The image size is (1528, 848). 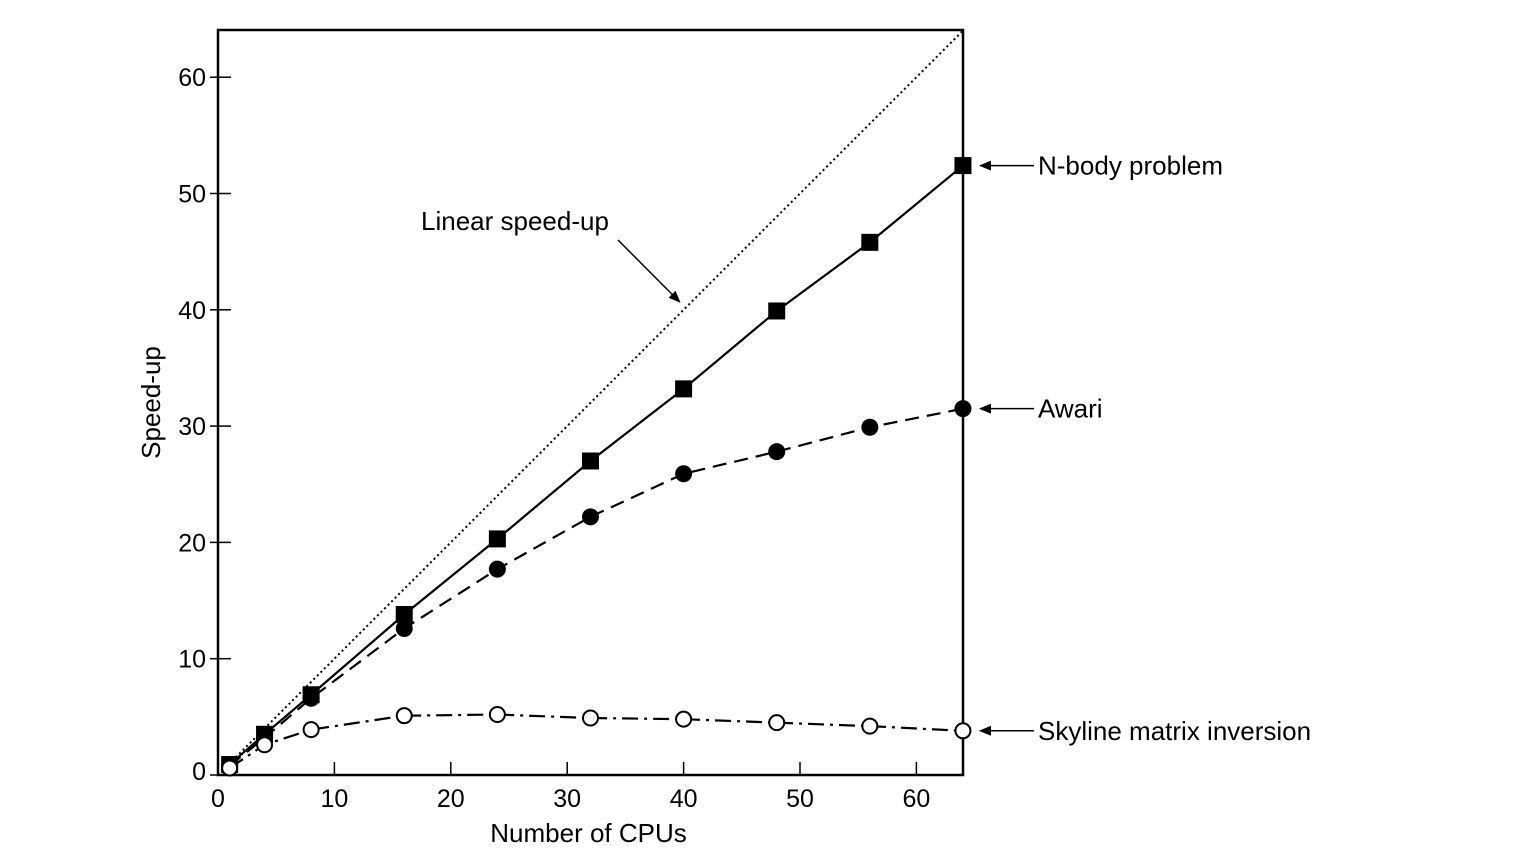 What do you see at coordinates (218, 799) in the screenshot?
I see `x-tick-label: 0` at bounding box center [218, 799].